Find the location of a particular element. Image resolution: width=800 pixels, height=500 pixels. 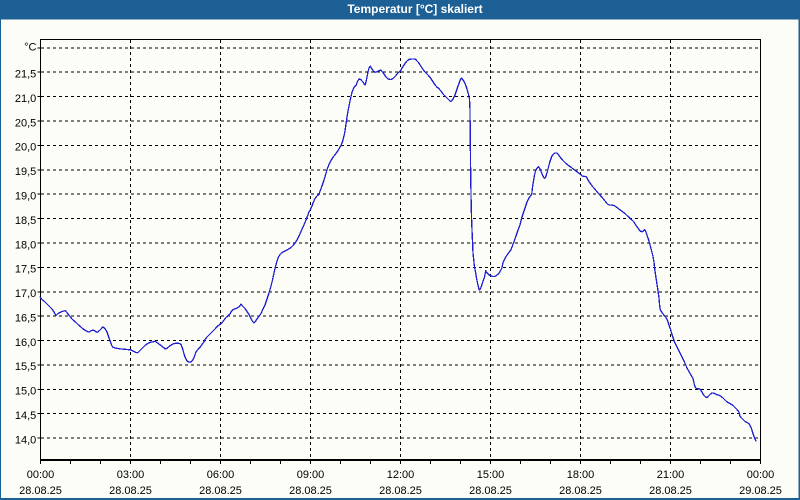

svg-text: 29.08.25 is located at coordinates (760, 491).